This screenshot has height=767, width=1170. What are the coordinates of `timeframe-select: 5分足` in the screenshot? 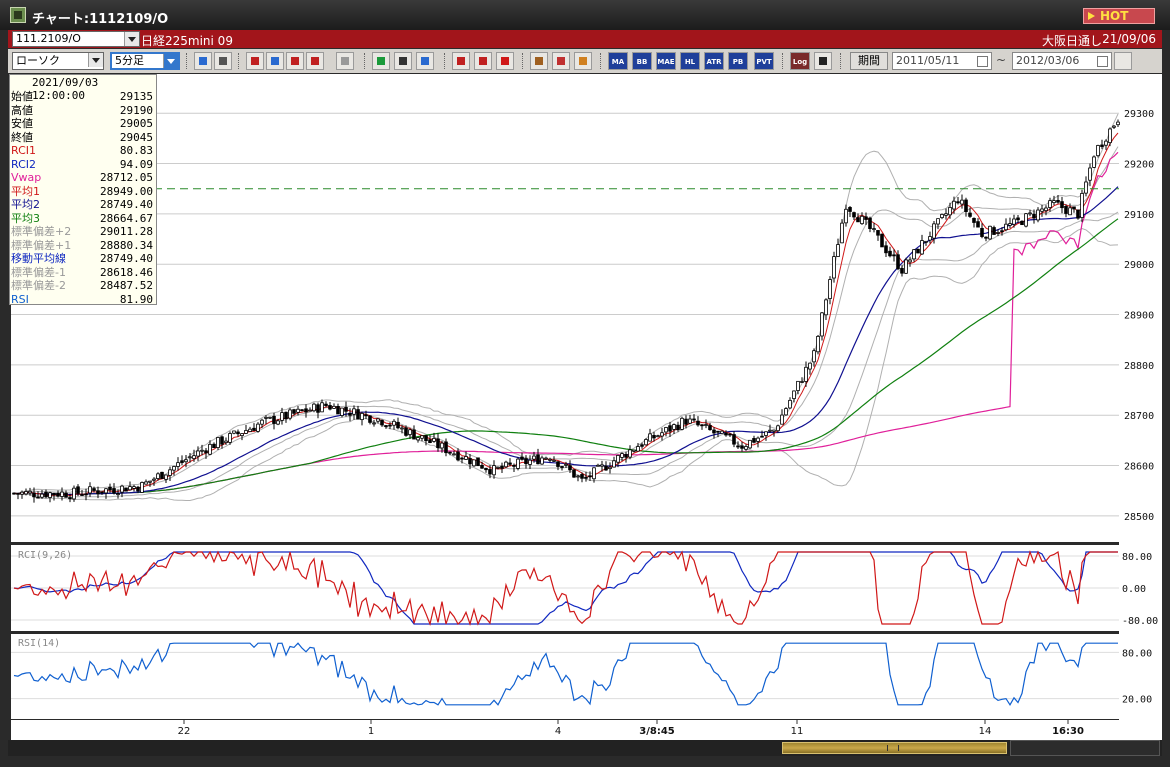 It's located at (145, 61).